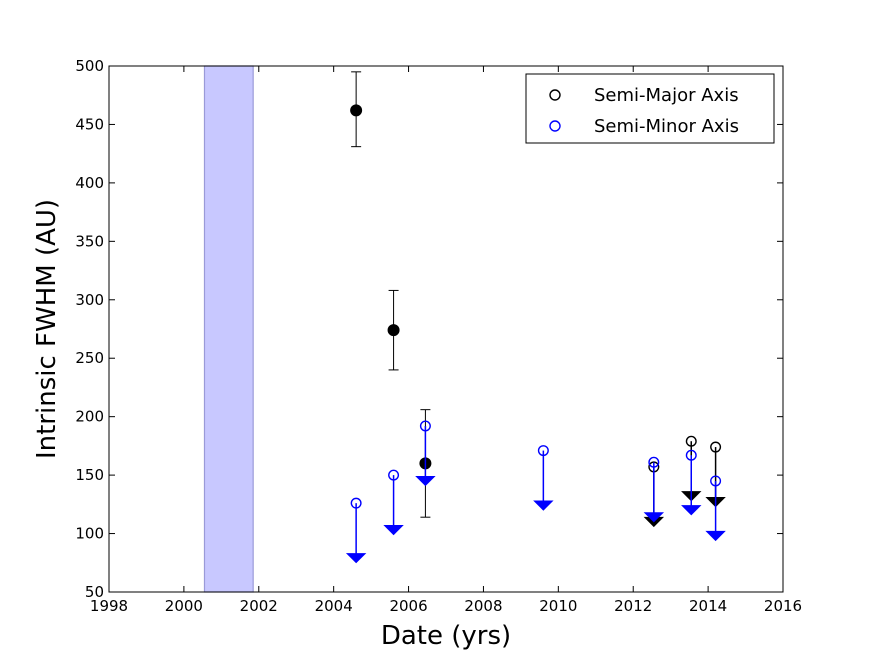  I want to click on x-tick-label: 2008, so click(483, 606).